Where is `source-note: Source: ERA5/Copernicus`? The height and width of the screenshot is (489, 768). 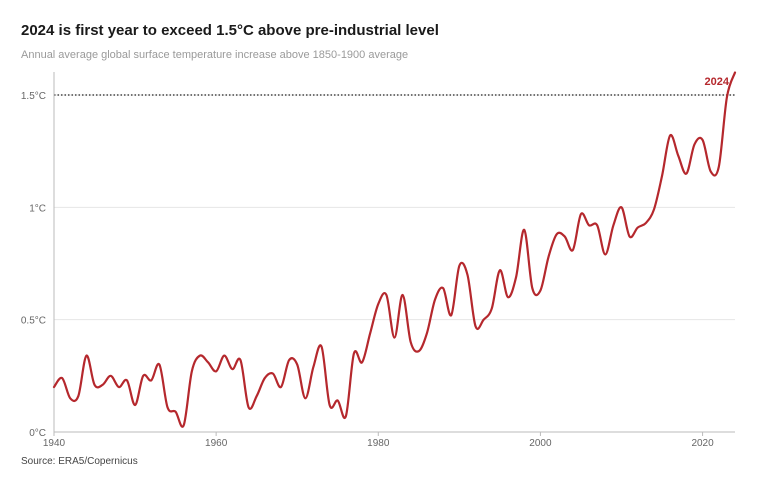 source-note: Source: ERA5/Copernicus is located at coordinates (79, 461).